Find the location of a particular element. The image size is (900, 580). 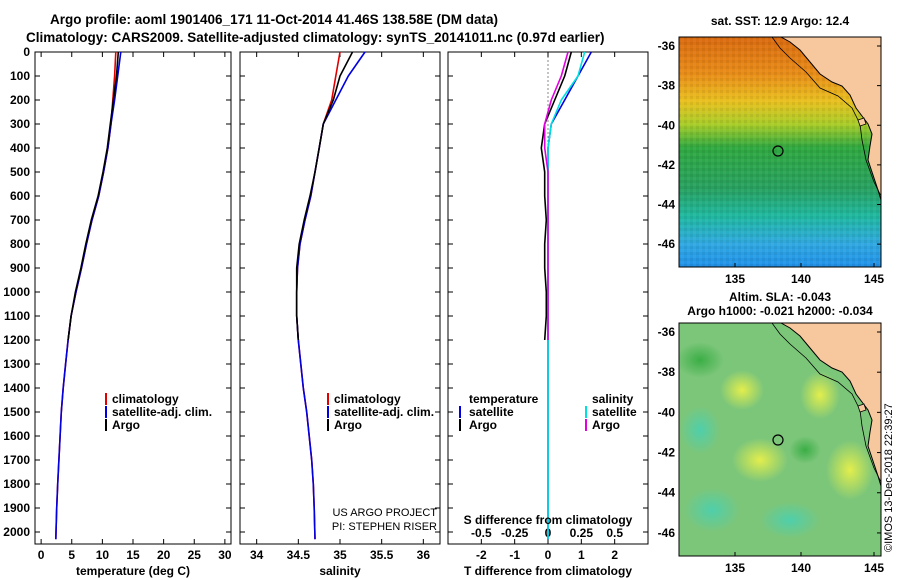

legend-salinity-title: salinity is located at coordinates (613, 399).